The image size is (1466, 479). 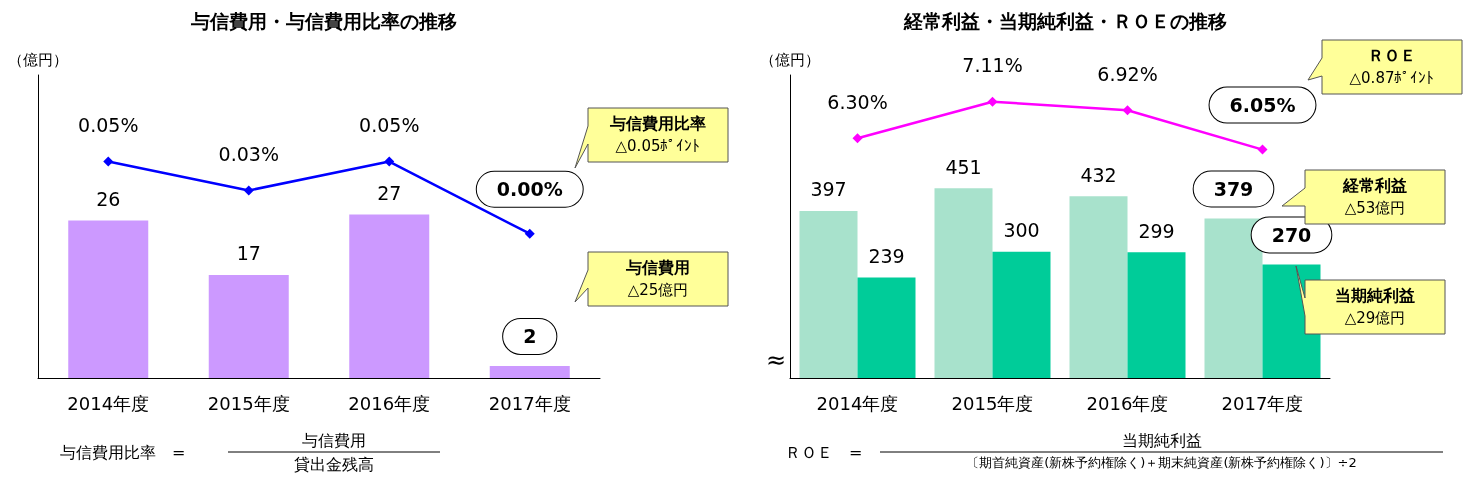 I want to click on text: 与信費用比率 △0.05ﾎﾟｲﾝﾄ, so click(x=658, y=135).